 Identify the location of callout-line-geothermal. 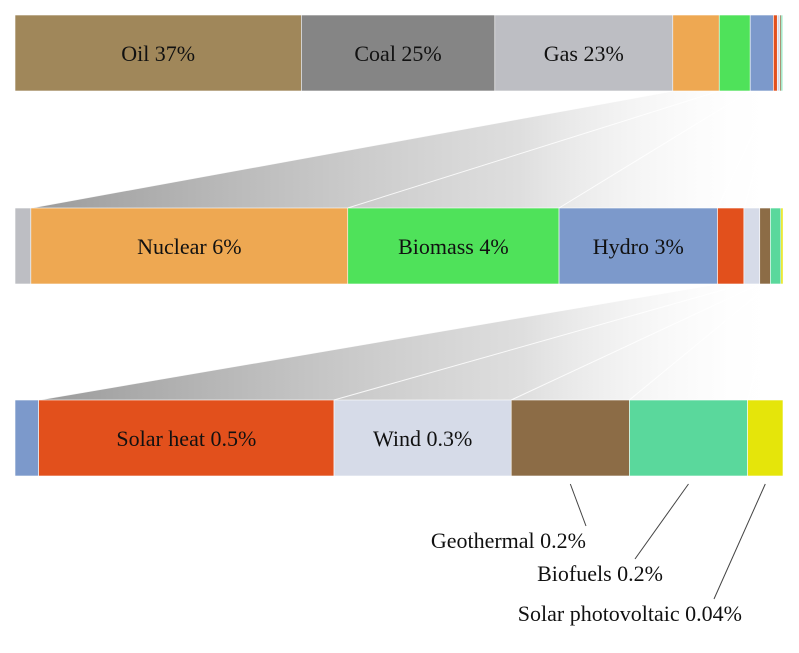
(578, 505).